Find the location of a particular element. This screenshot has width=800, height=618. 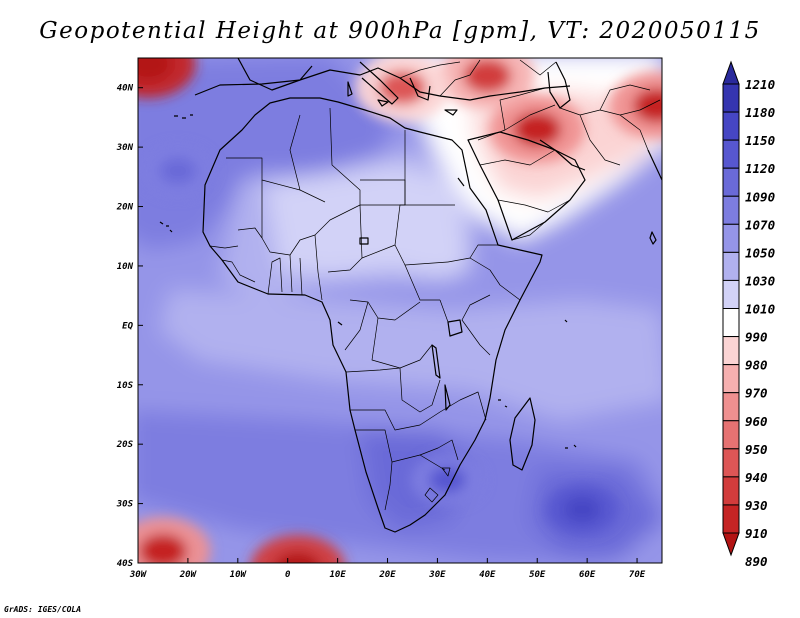

seychelles-islands is located at coordinates (566, 321).